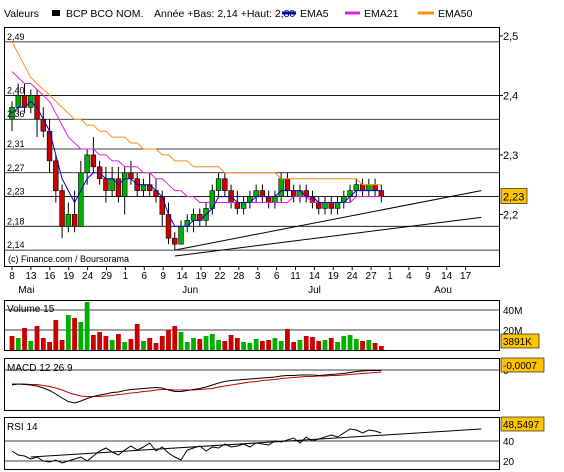 This screenshot has height=472, width=564. What do you see at coordinates (328, 236) in the screenshot?
I see `support-line` at bounding box center [328, 236].